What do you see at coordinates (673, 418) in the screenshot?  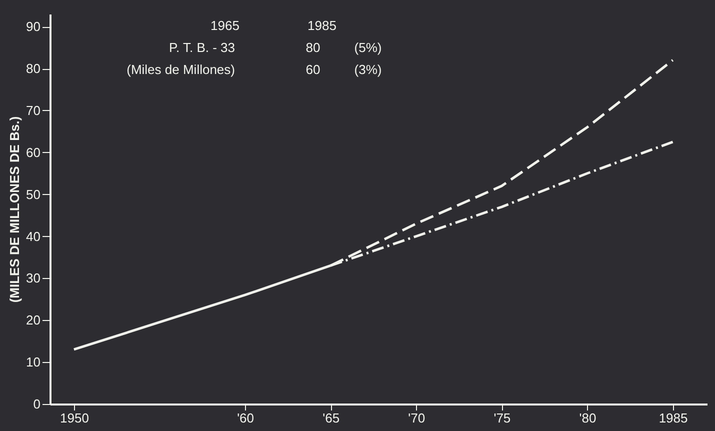 I see `x-tick-label: 1985` at bounding box center [673, 418].